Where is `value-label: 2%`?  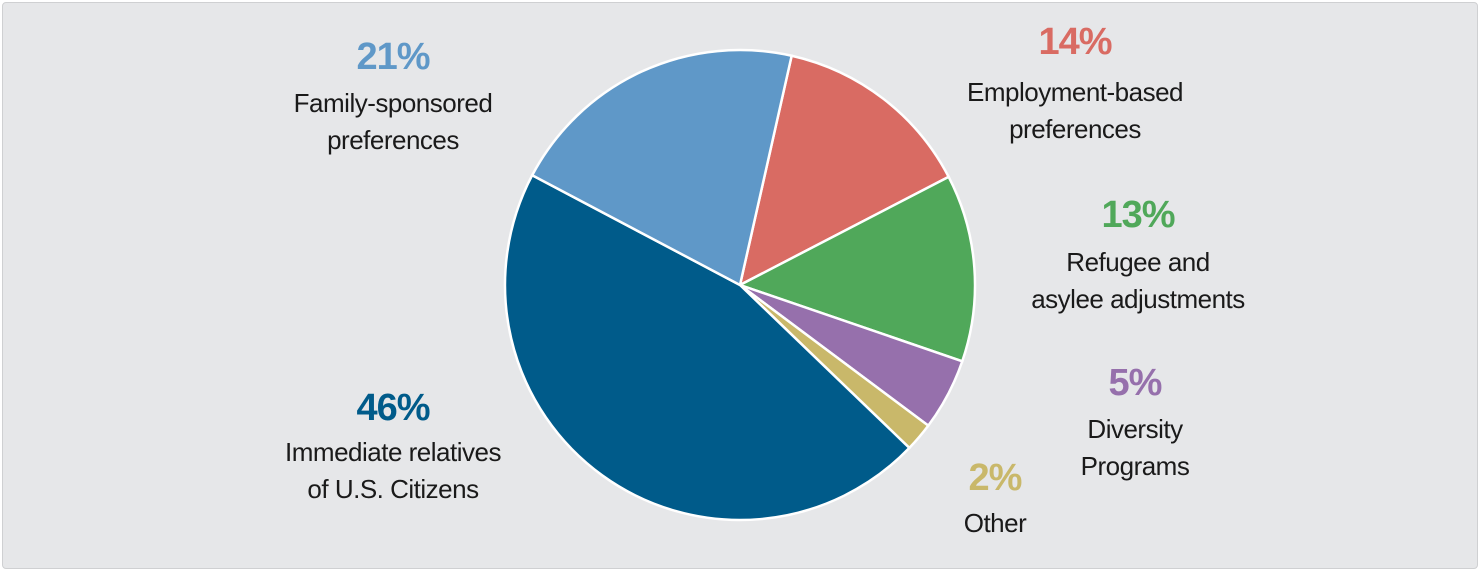 value-label: 2% is located at coordinates (995, 478).